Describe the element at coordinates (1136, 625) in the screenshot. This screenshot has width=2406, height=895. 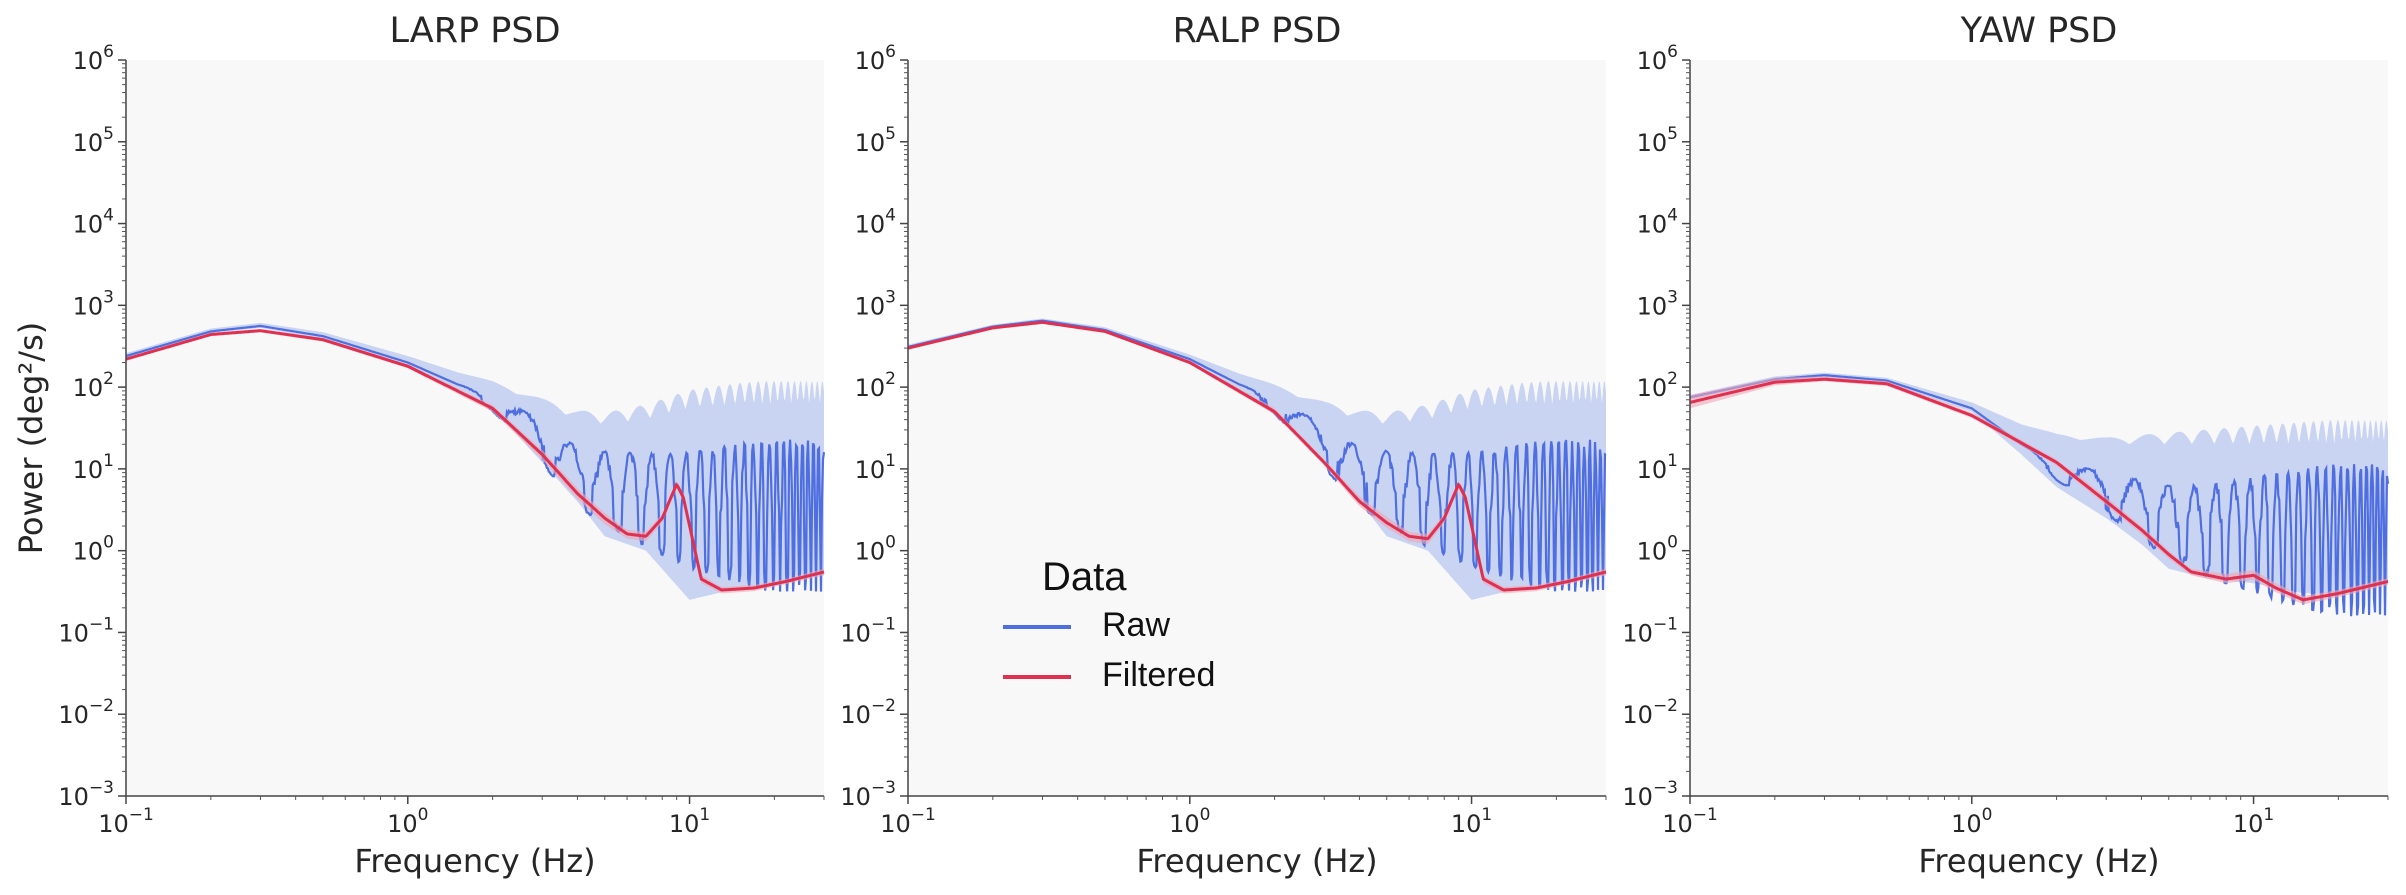
I see `legend-label-raw: Raw` at that location.